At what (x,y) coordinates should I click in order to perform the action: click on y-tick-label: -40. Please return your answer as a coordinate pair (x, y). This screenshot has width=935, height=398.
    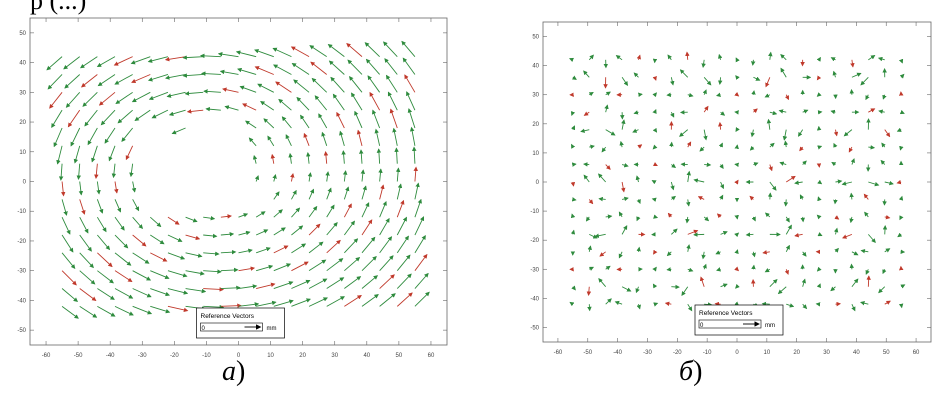
    Looking at the image, I should click on (534, 299).